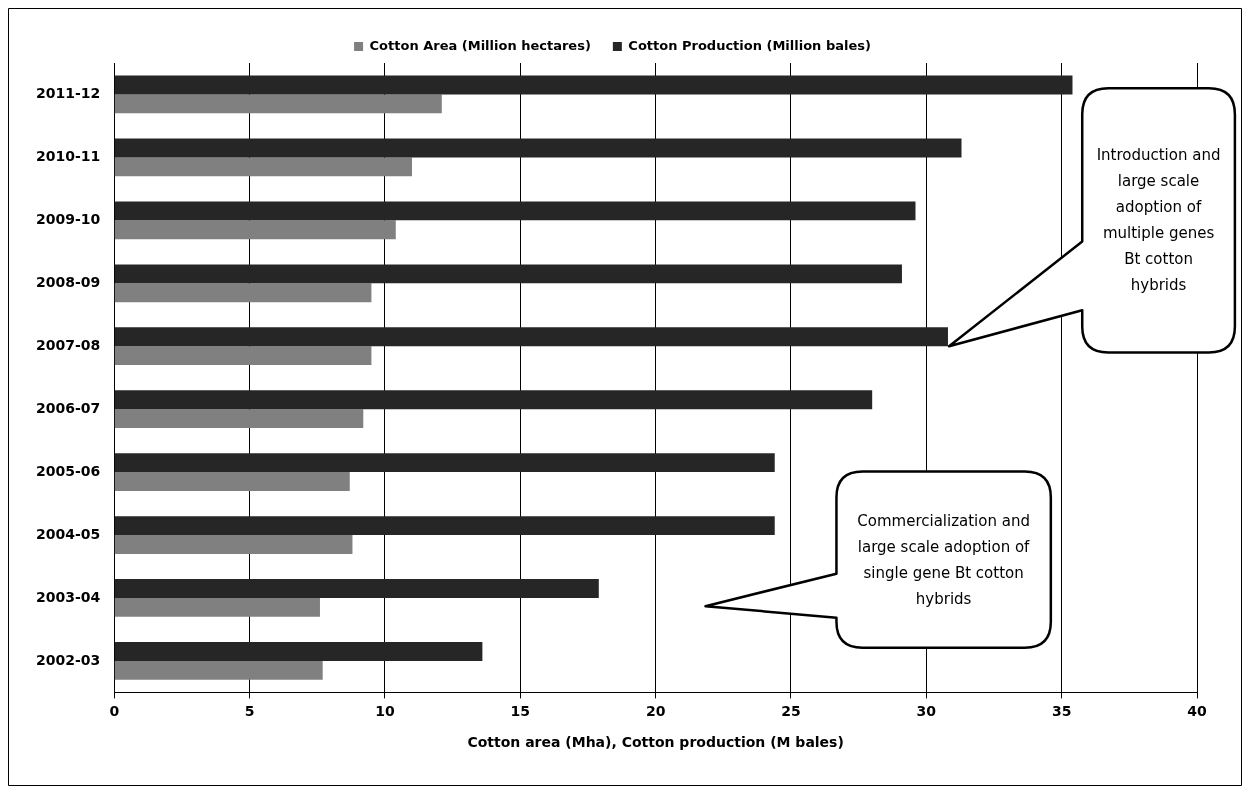 This screenshot has width=1250, height=794. What do you see at coordinates (480, 45) in the screenshot?
I see `legend-label: Cotton Area (Million hectares)` at bounding box center [480, 45].